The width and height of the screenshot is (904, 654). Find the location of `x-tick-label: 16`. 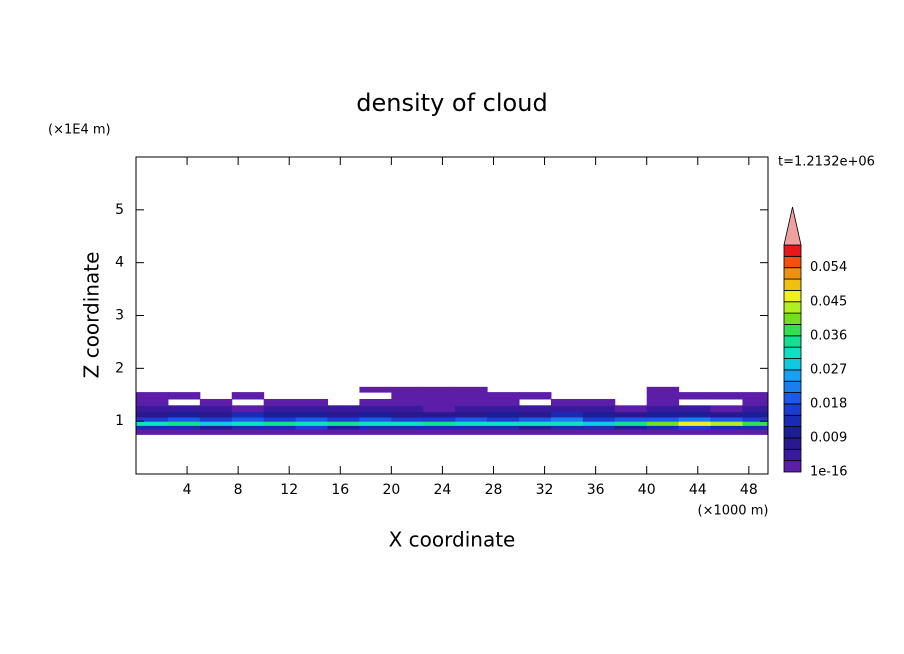

x-tick-label: 16 is located at coordinates (340, 490).